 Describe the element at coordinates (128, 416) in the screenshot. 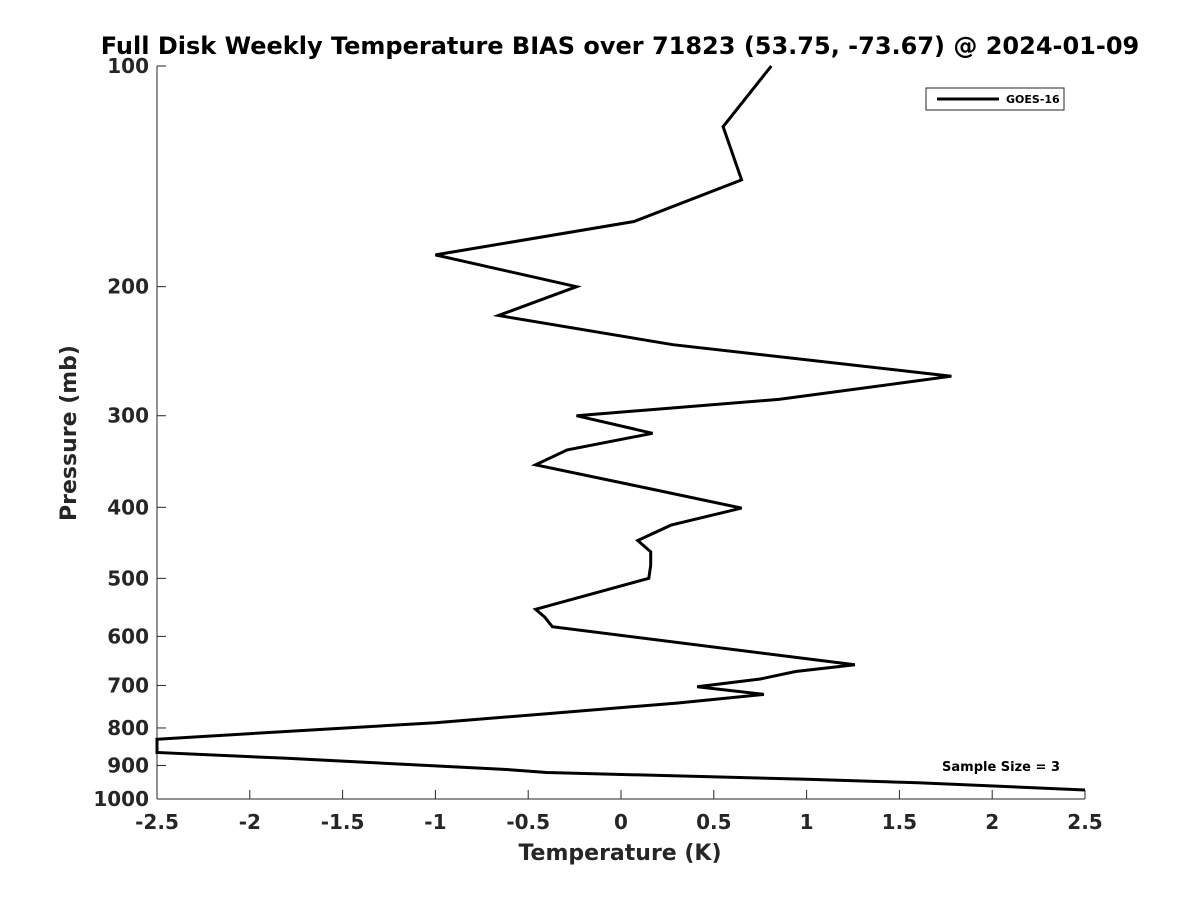

I see `y-tick-label: 300` at that location.